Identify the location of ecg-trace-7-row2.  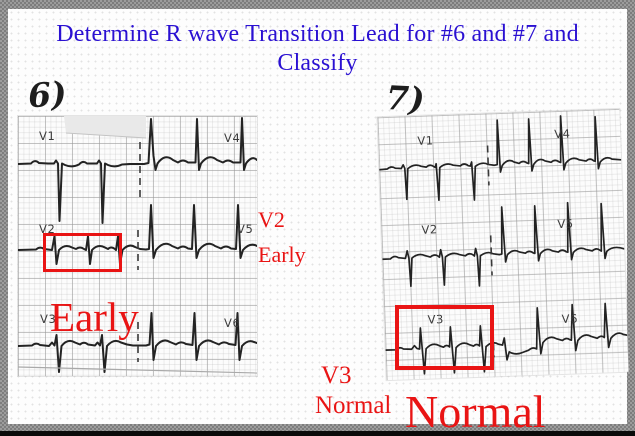
(503, 244).